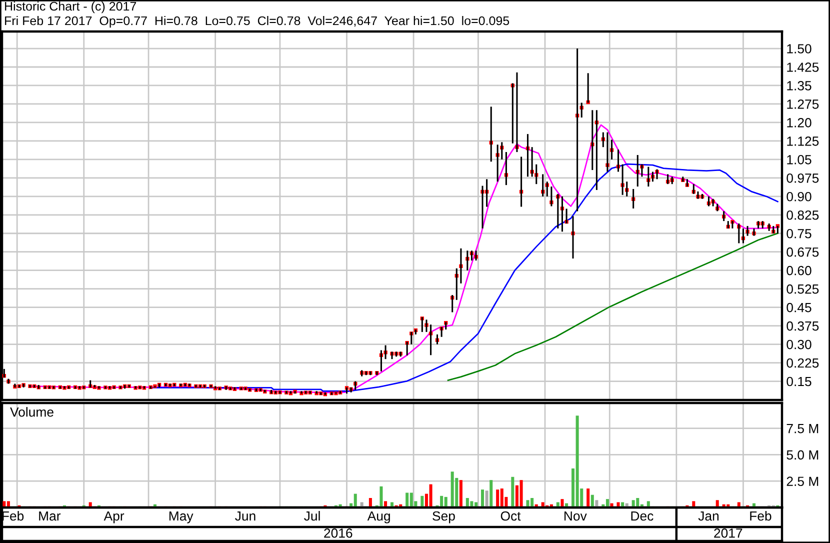  What do you see at coordinates (802, 481) in the screenshot?
I see `y-tick-label: 2.5 M` at bounding box center [802, 481].